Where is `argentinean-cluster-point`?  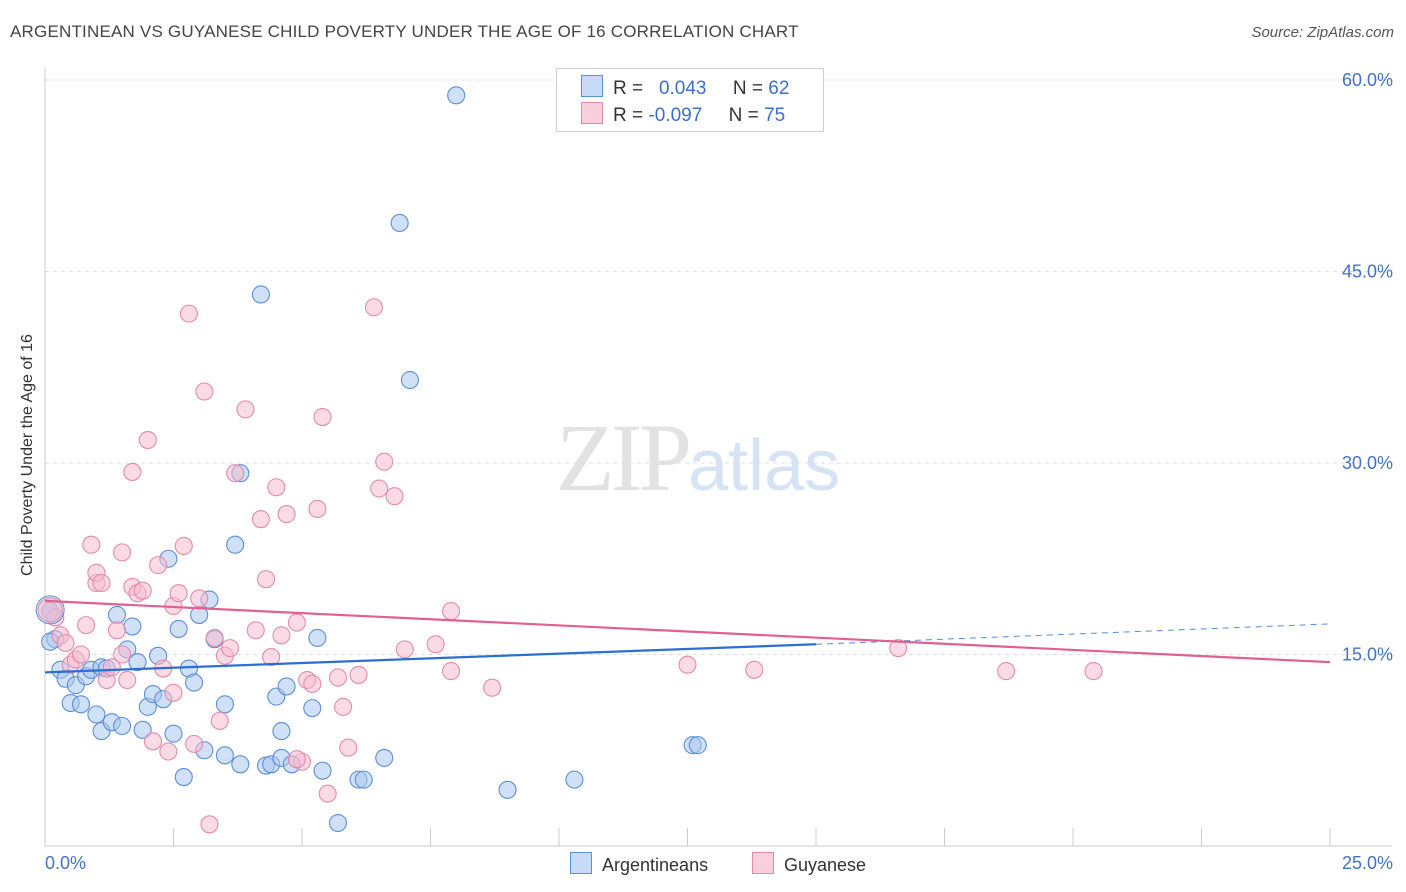
argentinean-cluster-point is located at coordinates (50, 610).